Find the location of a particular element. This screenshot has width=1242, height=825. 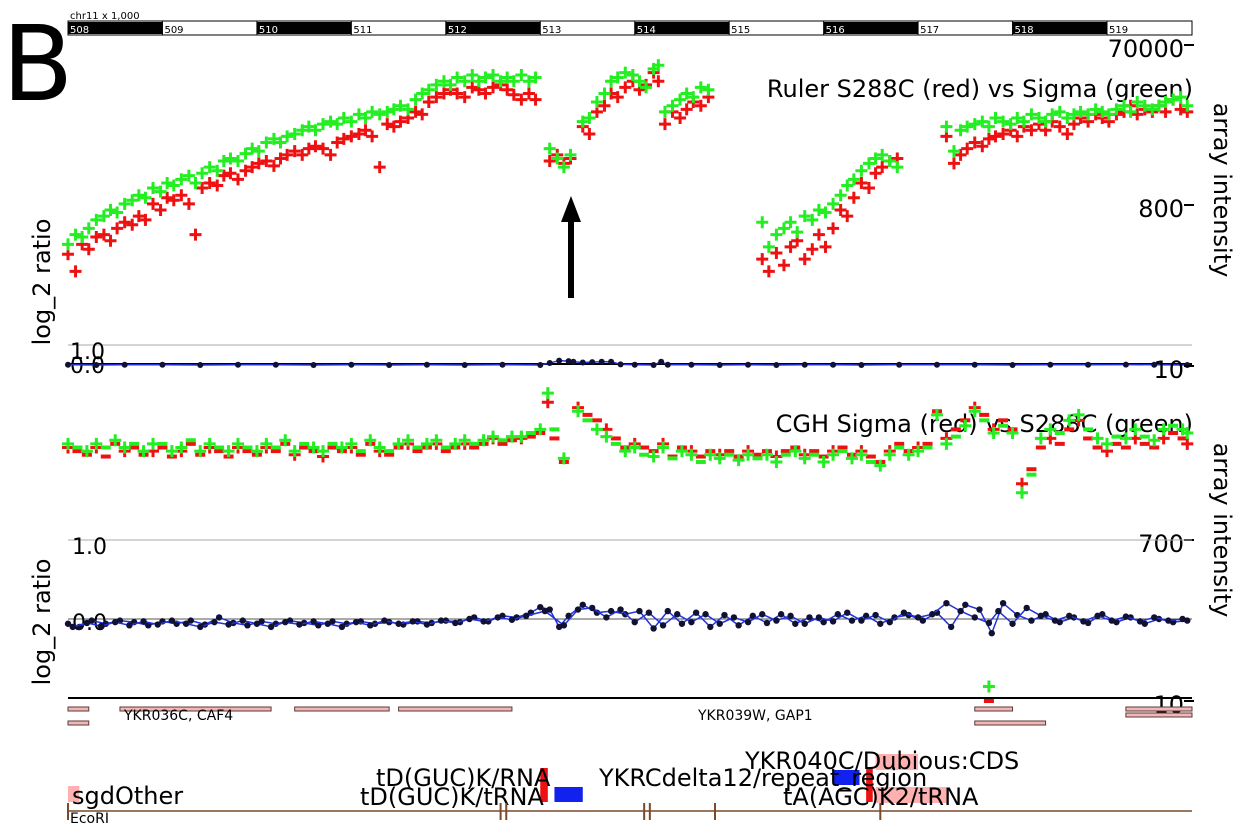

panel2-ytick-1: 1.0 is located at coordinates (89, 547).